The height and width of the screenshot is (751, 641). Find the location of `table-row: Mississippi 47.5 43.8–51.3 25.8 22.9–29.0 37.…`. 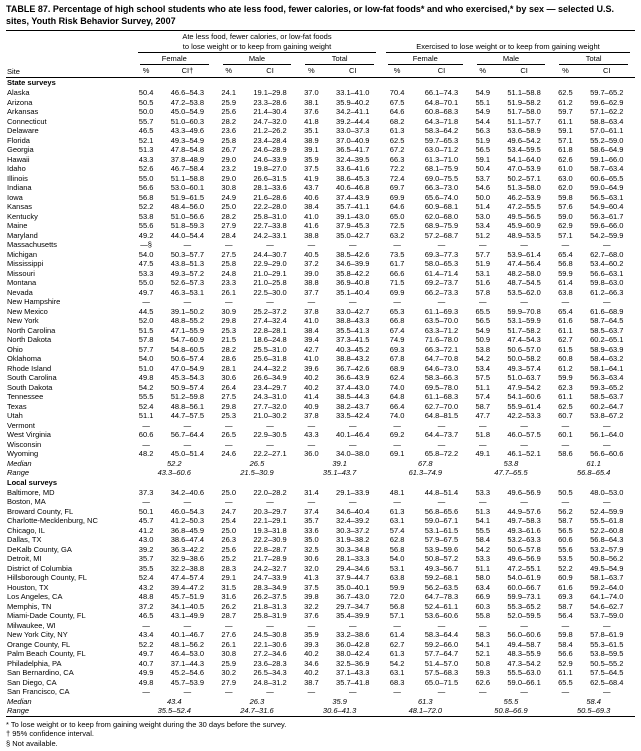

table-row: Mississippi 47.5 43.8–51.3 25.8 22.9–29.0 37.… is located at coordinates (320, 264).